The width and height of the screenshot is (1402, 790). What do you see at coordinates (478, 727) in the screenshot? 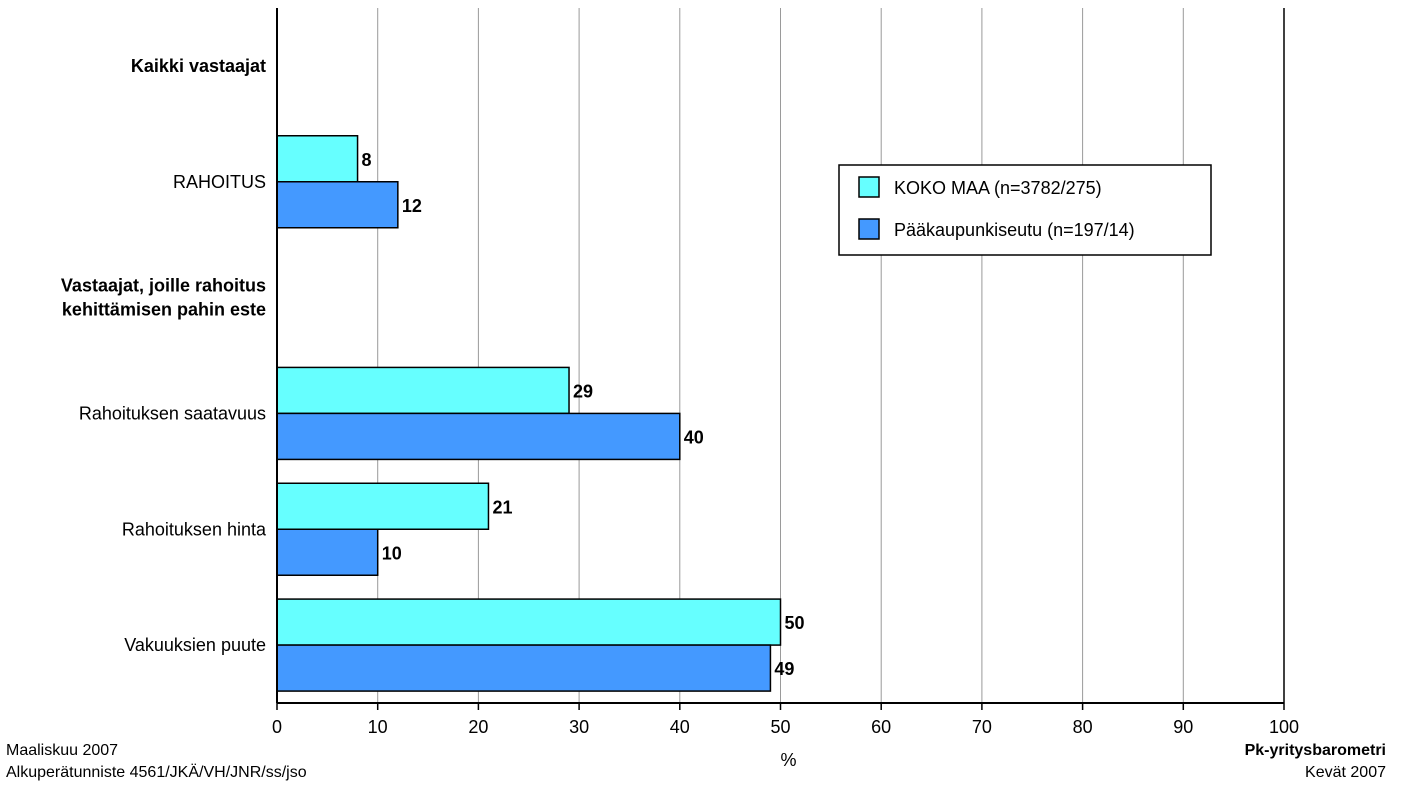
I see `x-tick-label: 20` at bounding box center [478, 727].